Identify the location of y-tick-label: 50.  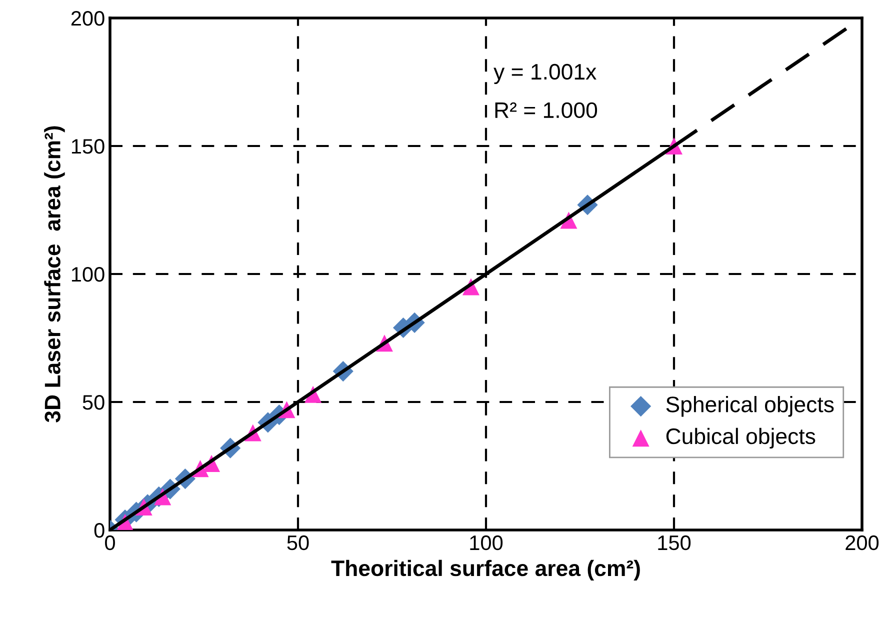
(93, 402).